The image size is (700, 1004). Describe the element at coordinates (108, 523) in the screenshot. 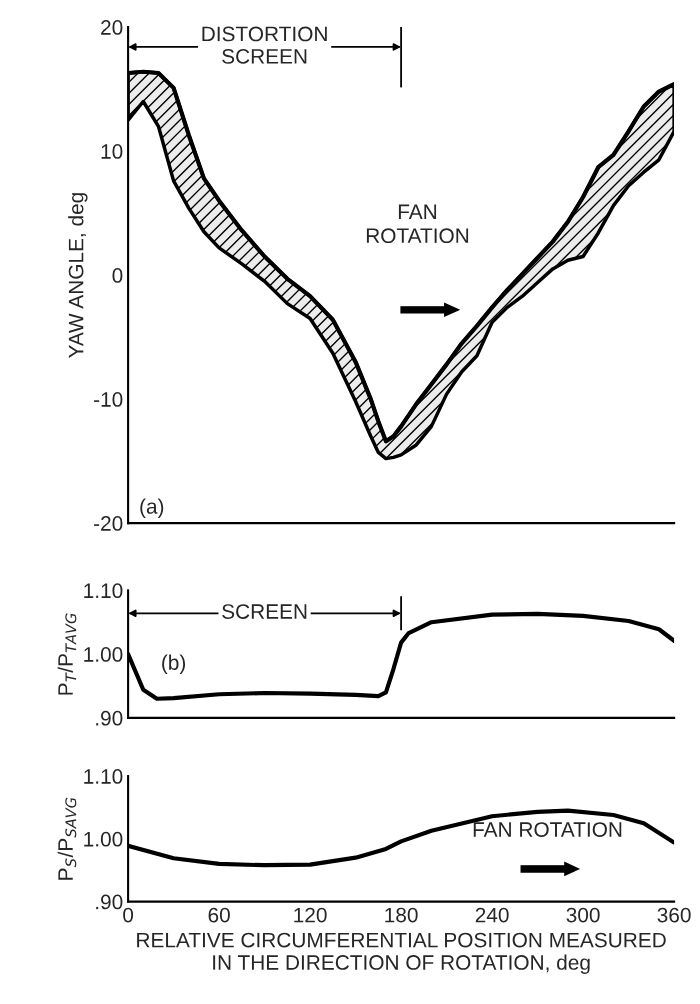

I see `y-tick-label: -20` at that location.